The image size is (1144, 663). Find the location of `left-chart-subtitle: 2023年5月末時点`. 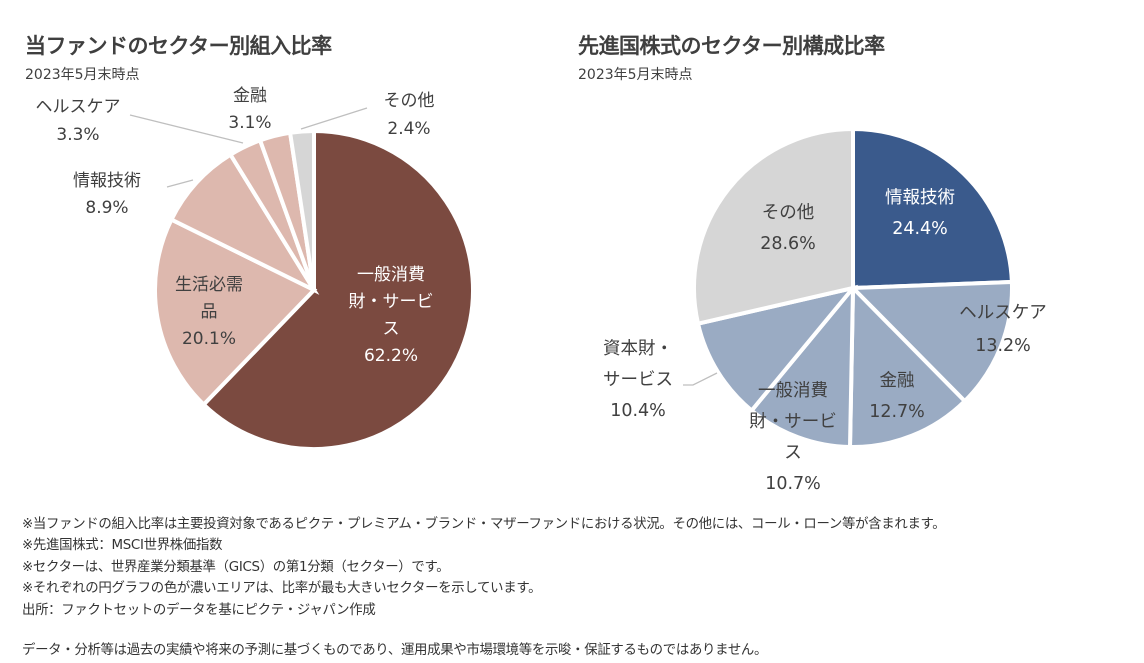

left-chart-subtitle: 2023年5月末時点 is located at coordinates (82, 75).